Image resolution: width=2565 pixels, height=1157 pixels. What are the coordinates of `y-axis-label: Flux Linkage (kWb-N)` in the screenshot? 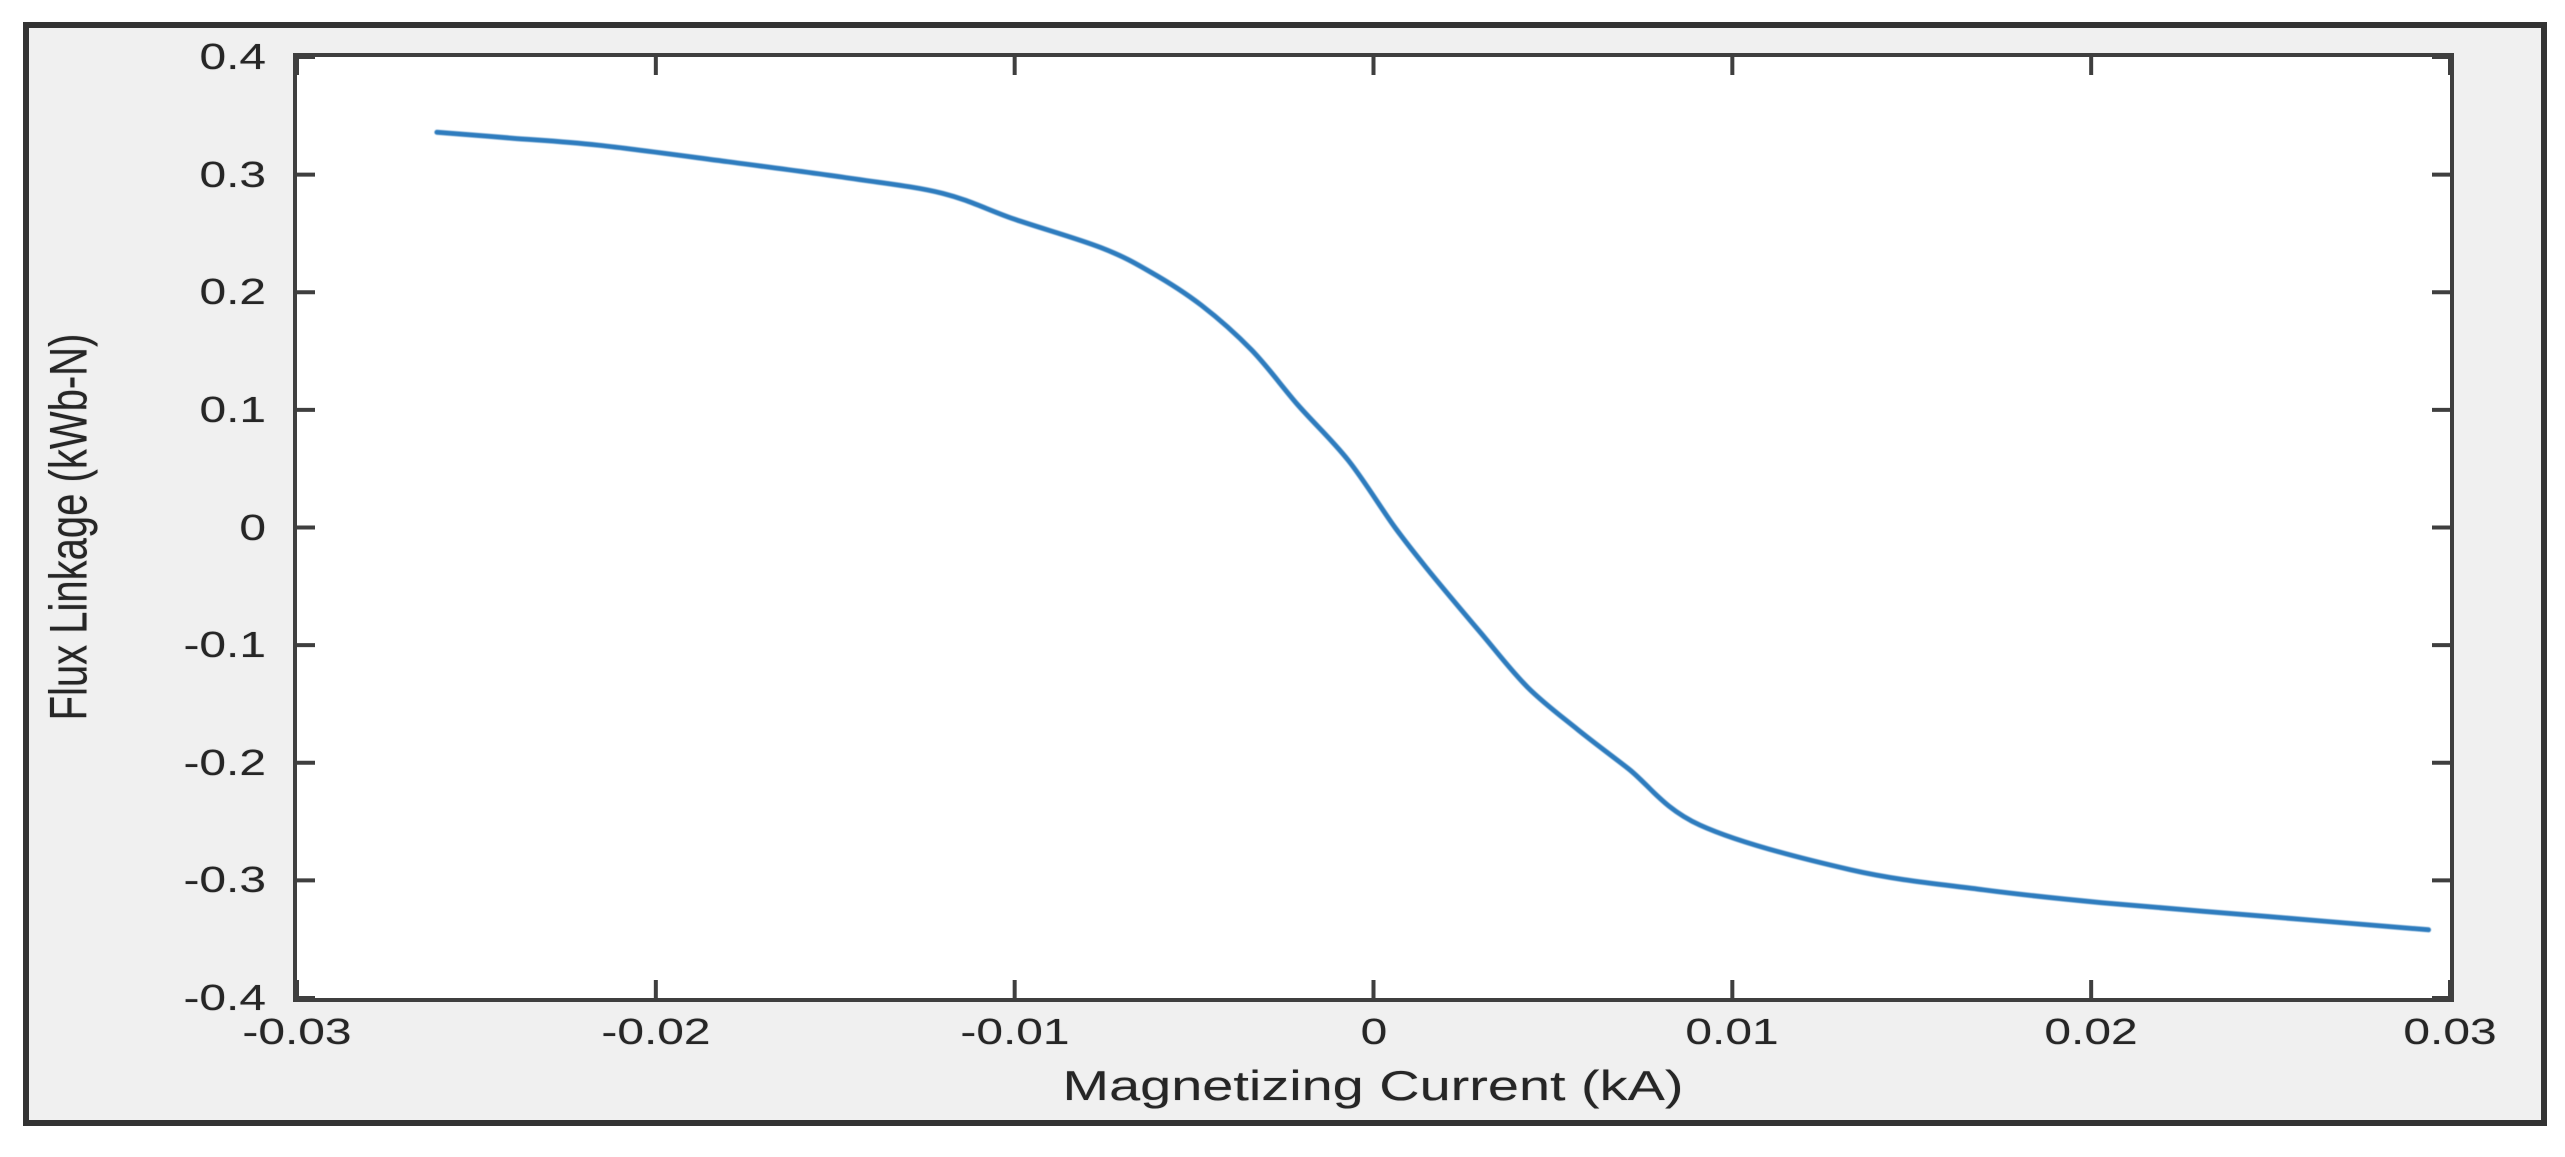 It's located at (69, 527).